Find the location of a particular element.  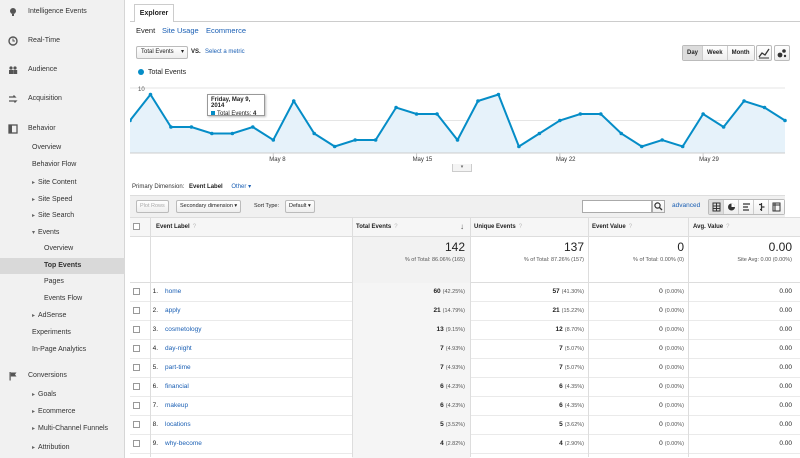

column-divider is located at coordinates (470, 337).